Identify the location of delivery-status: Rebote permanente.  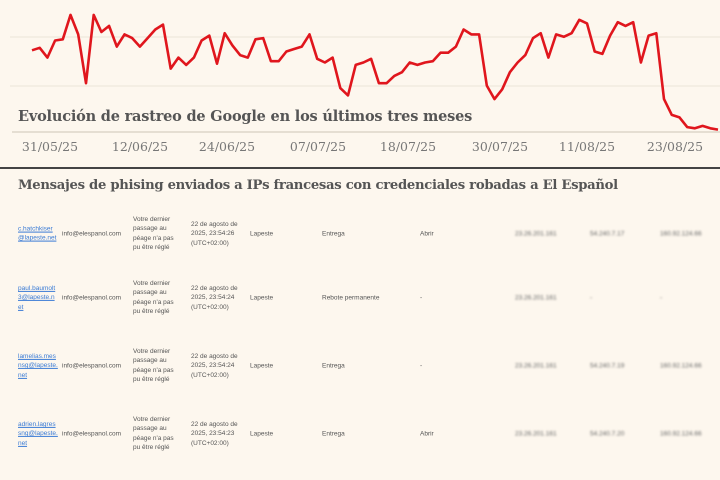
(351, 298).